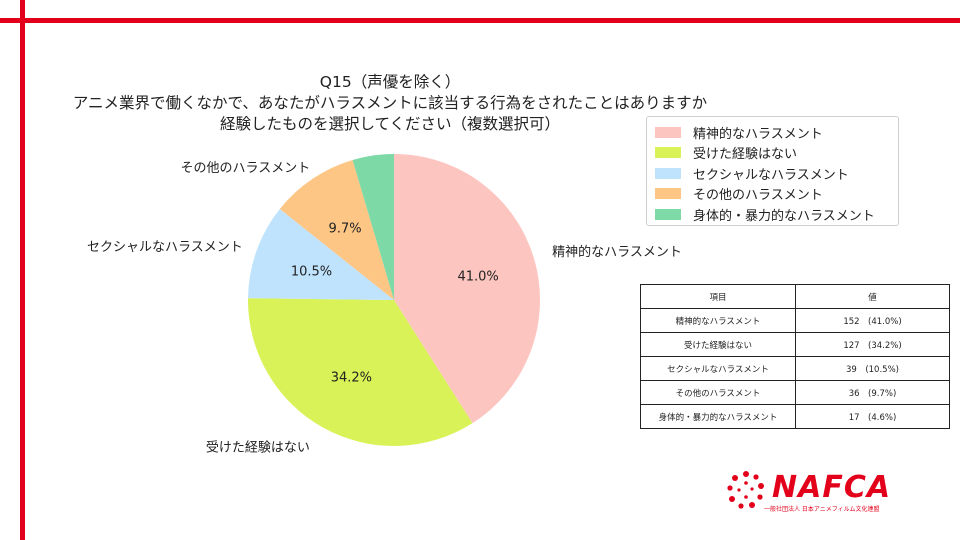  Describe the element at coordinates (872, 416) in the screenshot. I see `table-cell-value: 17 (4.6%)` at that location.